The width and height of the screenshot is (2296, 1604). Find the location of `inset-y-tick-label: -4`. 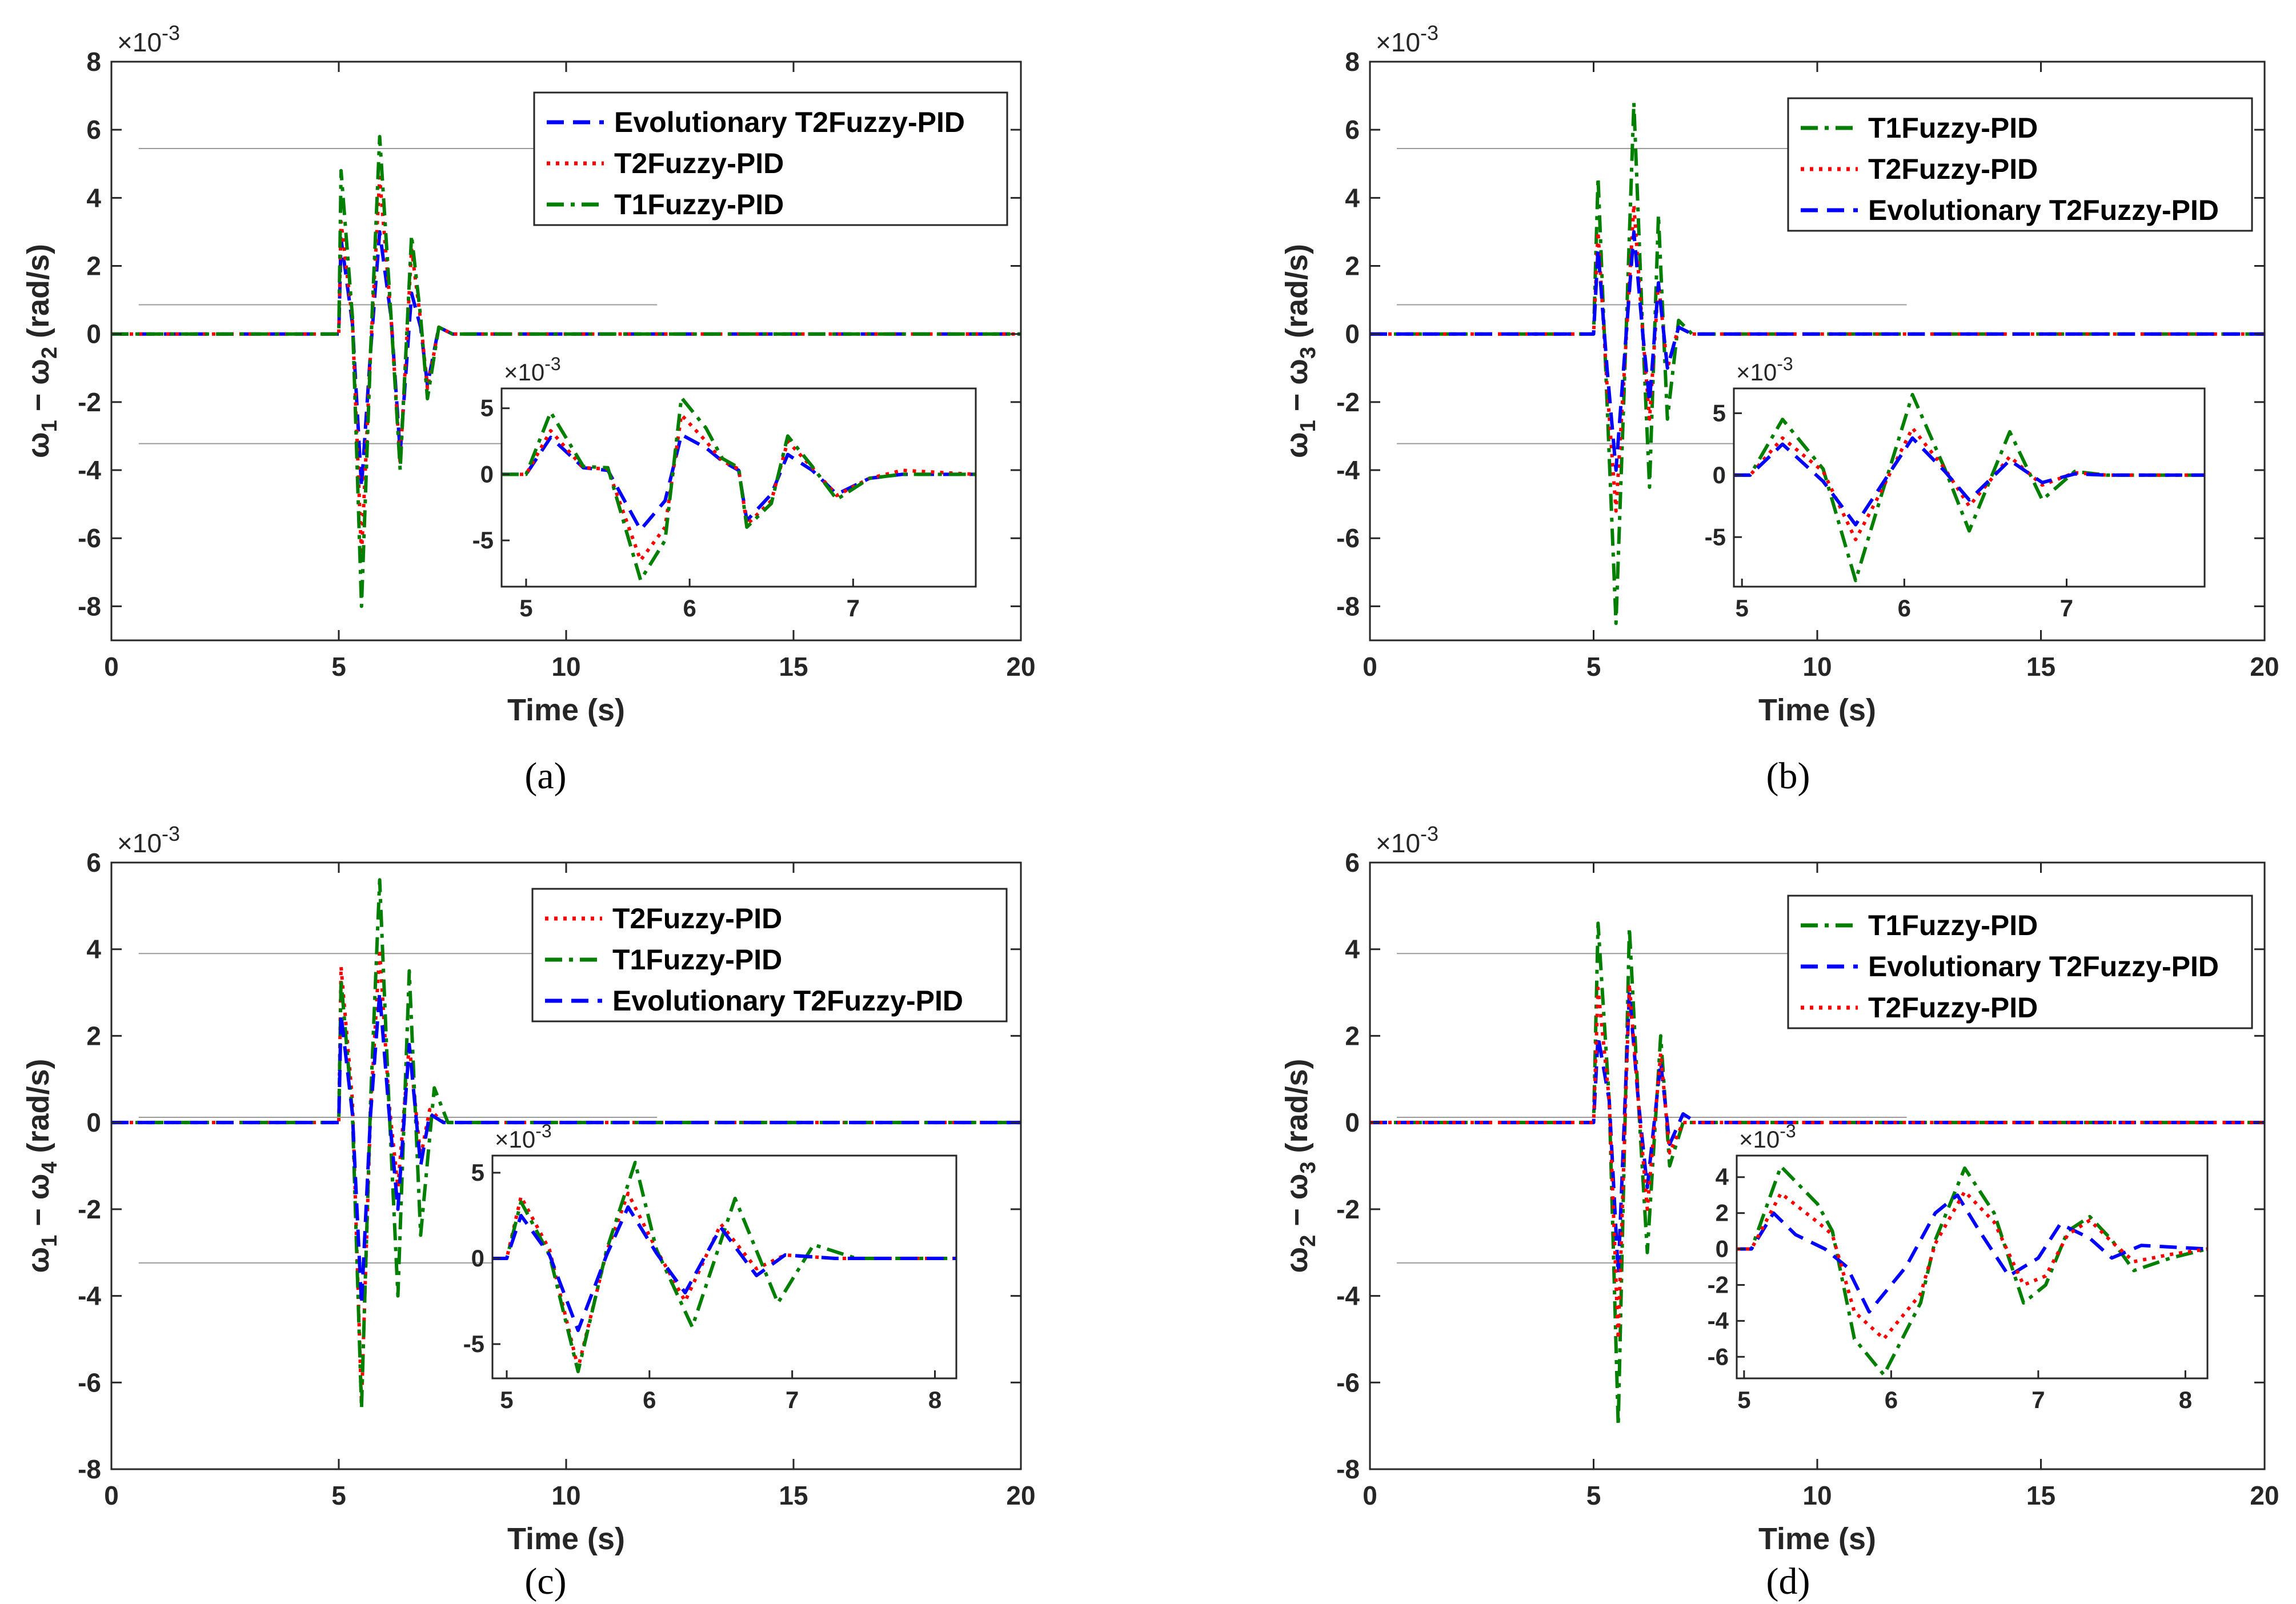

inset-y-tick-label: -4 is located at coordinates (1718, 1320).